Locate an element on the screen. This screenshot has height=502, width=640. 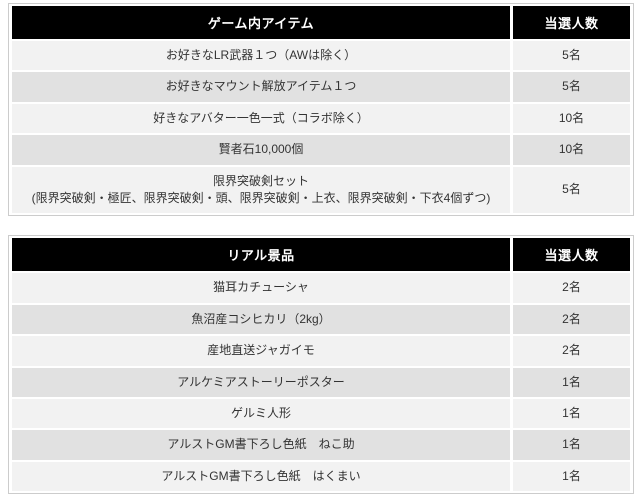
game-items-header-row: ゲーム内アイテム 当選人数 is located at coordinates (321, 22).